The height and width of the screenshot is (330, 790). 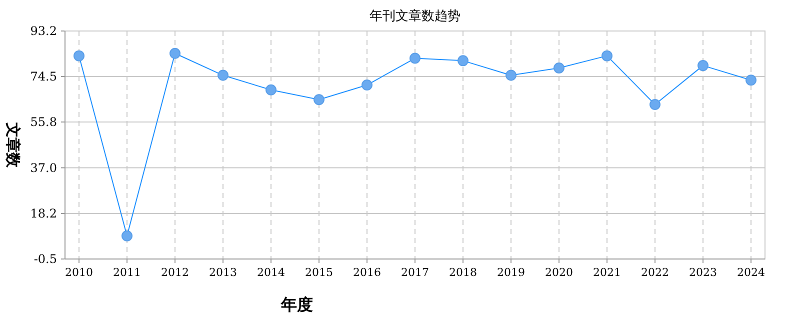 I want to click on x-tick-label: 2012, so click(x=175, y=272).